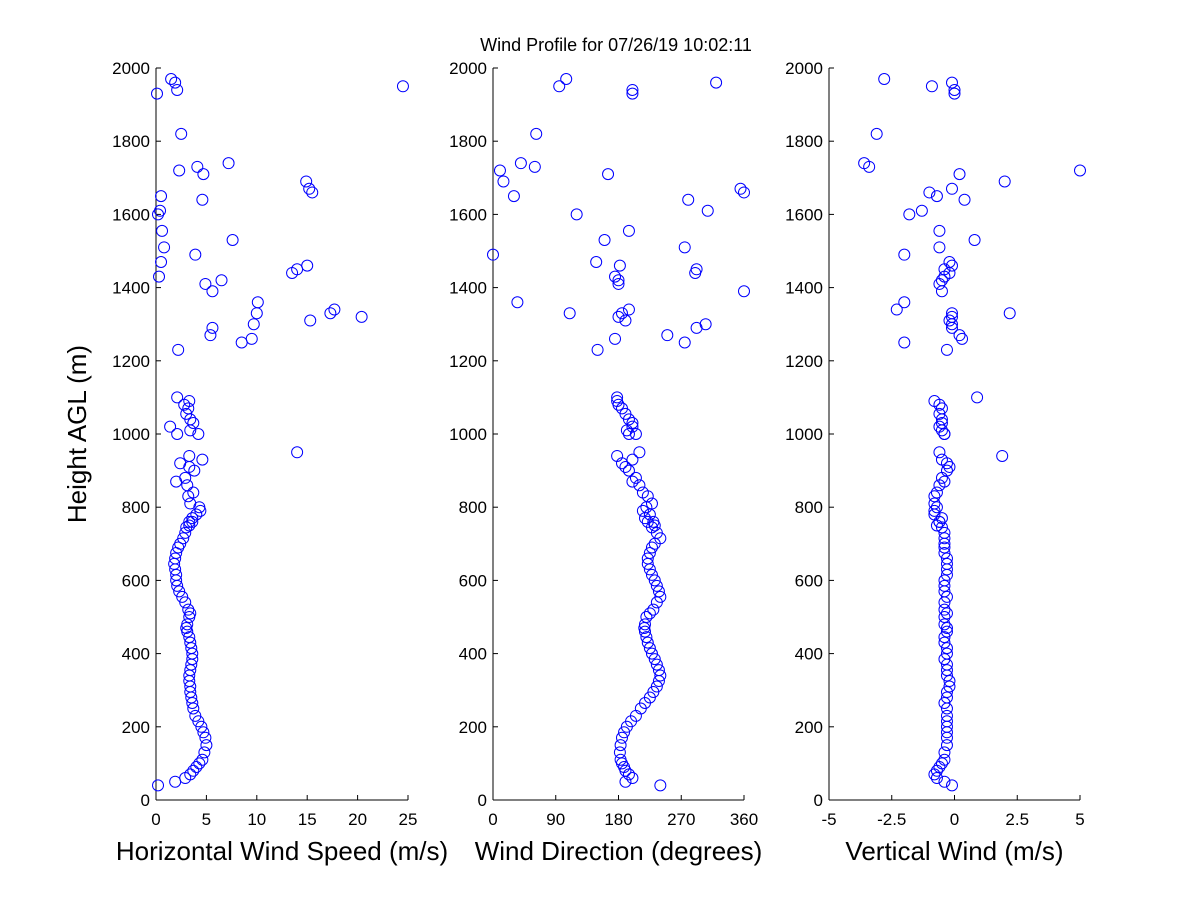 The image size is (1200, 900). What do you see at coordinates (131, 68) in the screenshot?
I see `horizontal-wind-speed-y-tick-label: 2000` at bounding box center [131, 68].